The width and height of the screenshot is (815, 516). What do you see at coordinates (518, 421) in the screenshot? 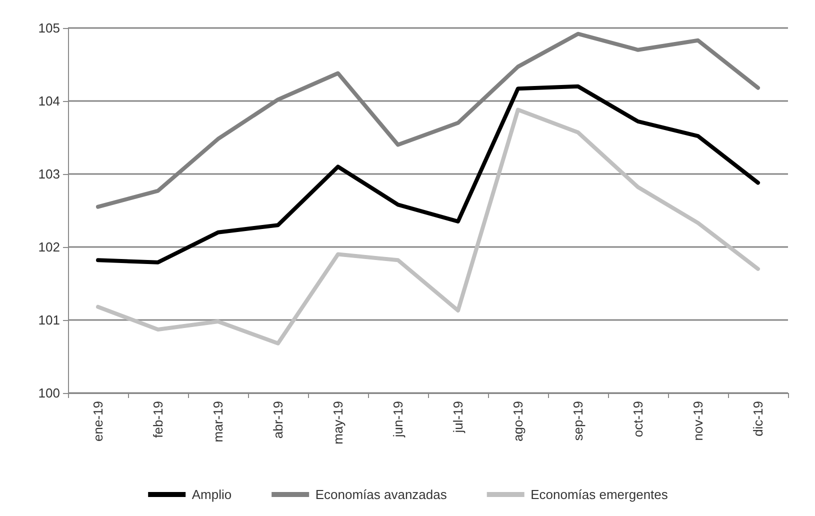
I see `x-tick-label: ago-19` at bounding box center [518, 421].